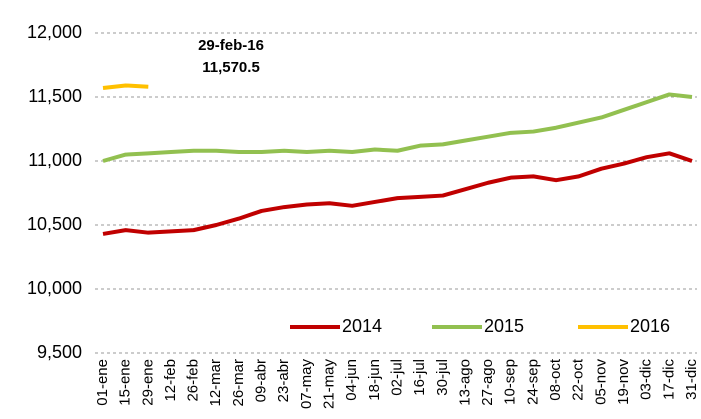 The height and width of the screenshot is (419, 701). Describe the element at coordinates (283, 380) in the screenshot. I see `x-tick-label: 23-abr` at that location.